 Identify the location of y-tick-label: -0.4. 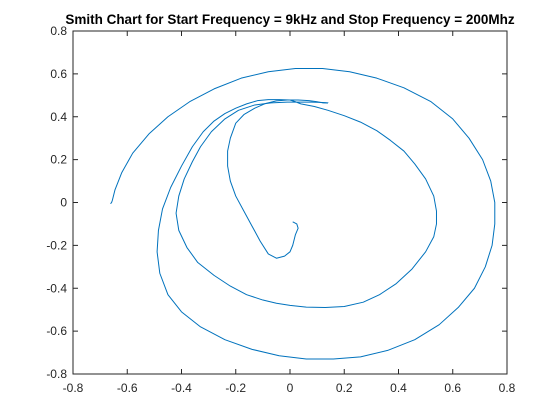
(56, 288).